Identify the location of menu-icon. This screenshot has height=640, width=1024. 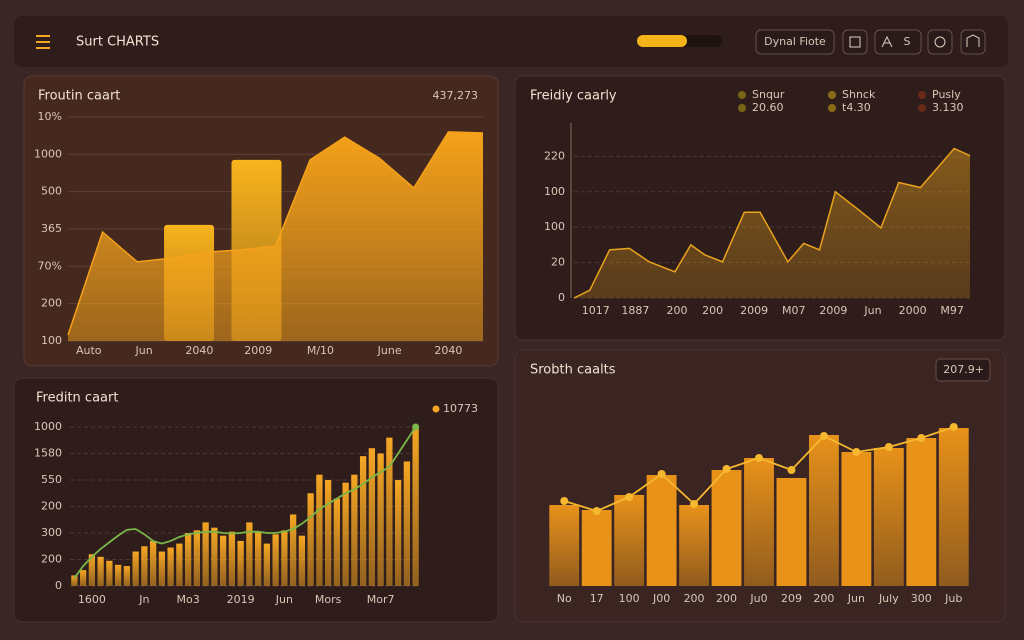
(43, 42).